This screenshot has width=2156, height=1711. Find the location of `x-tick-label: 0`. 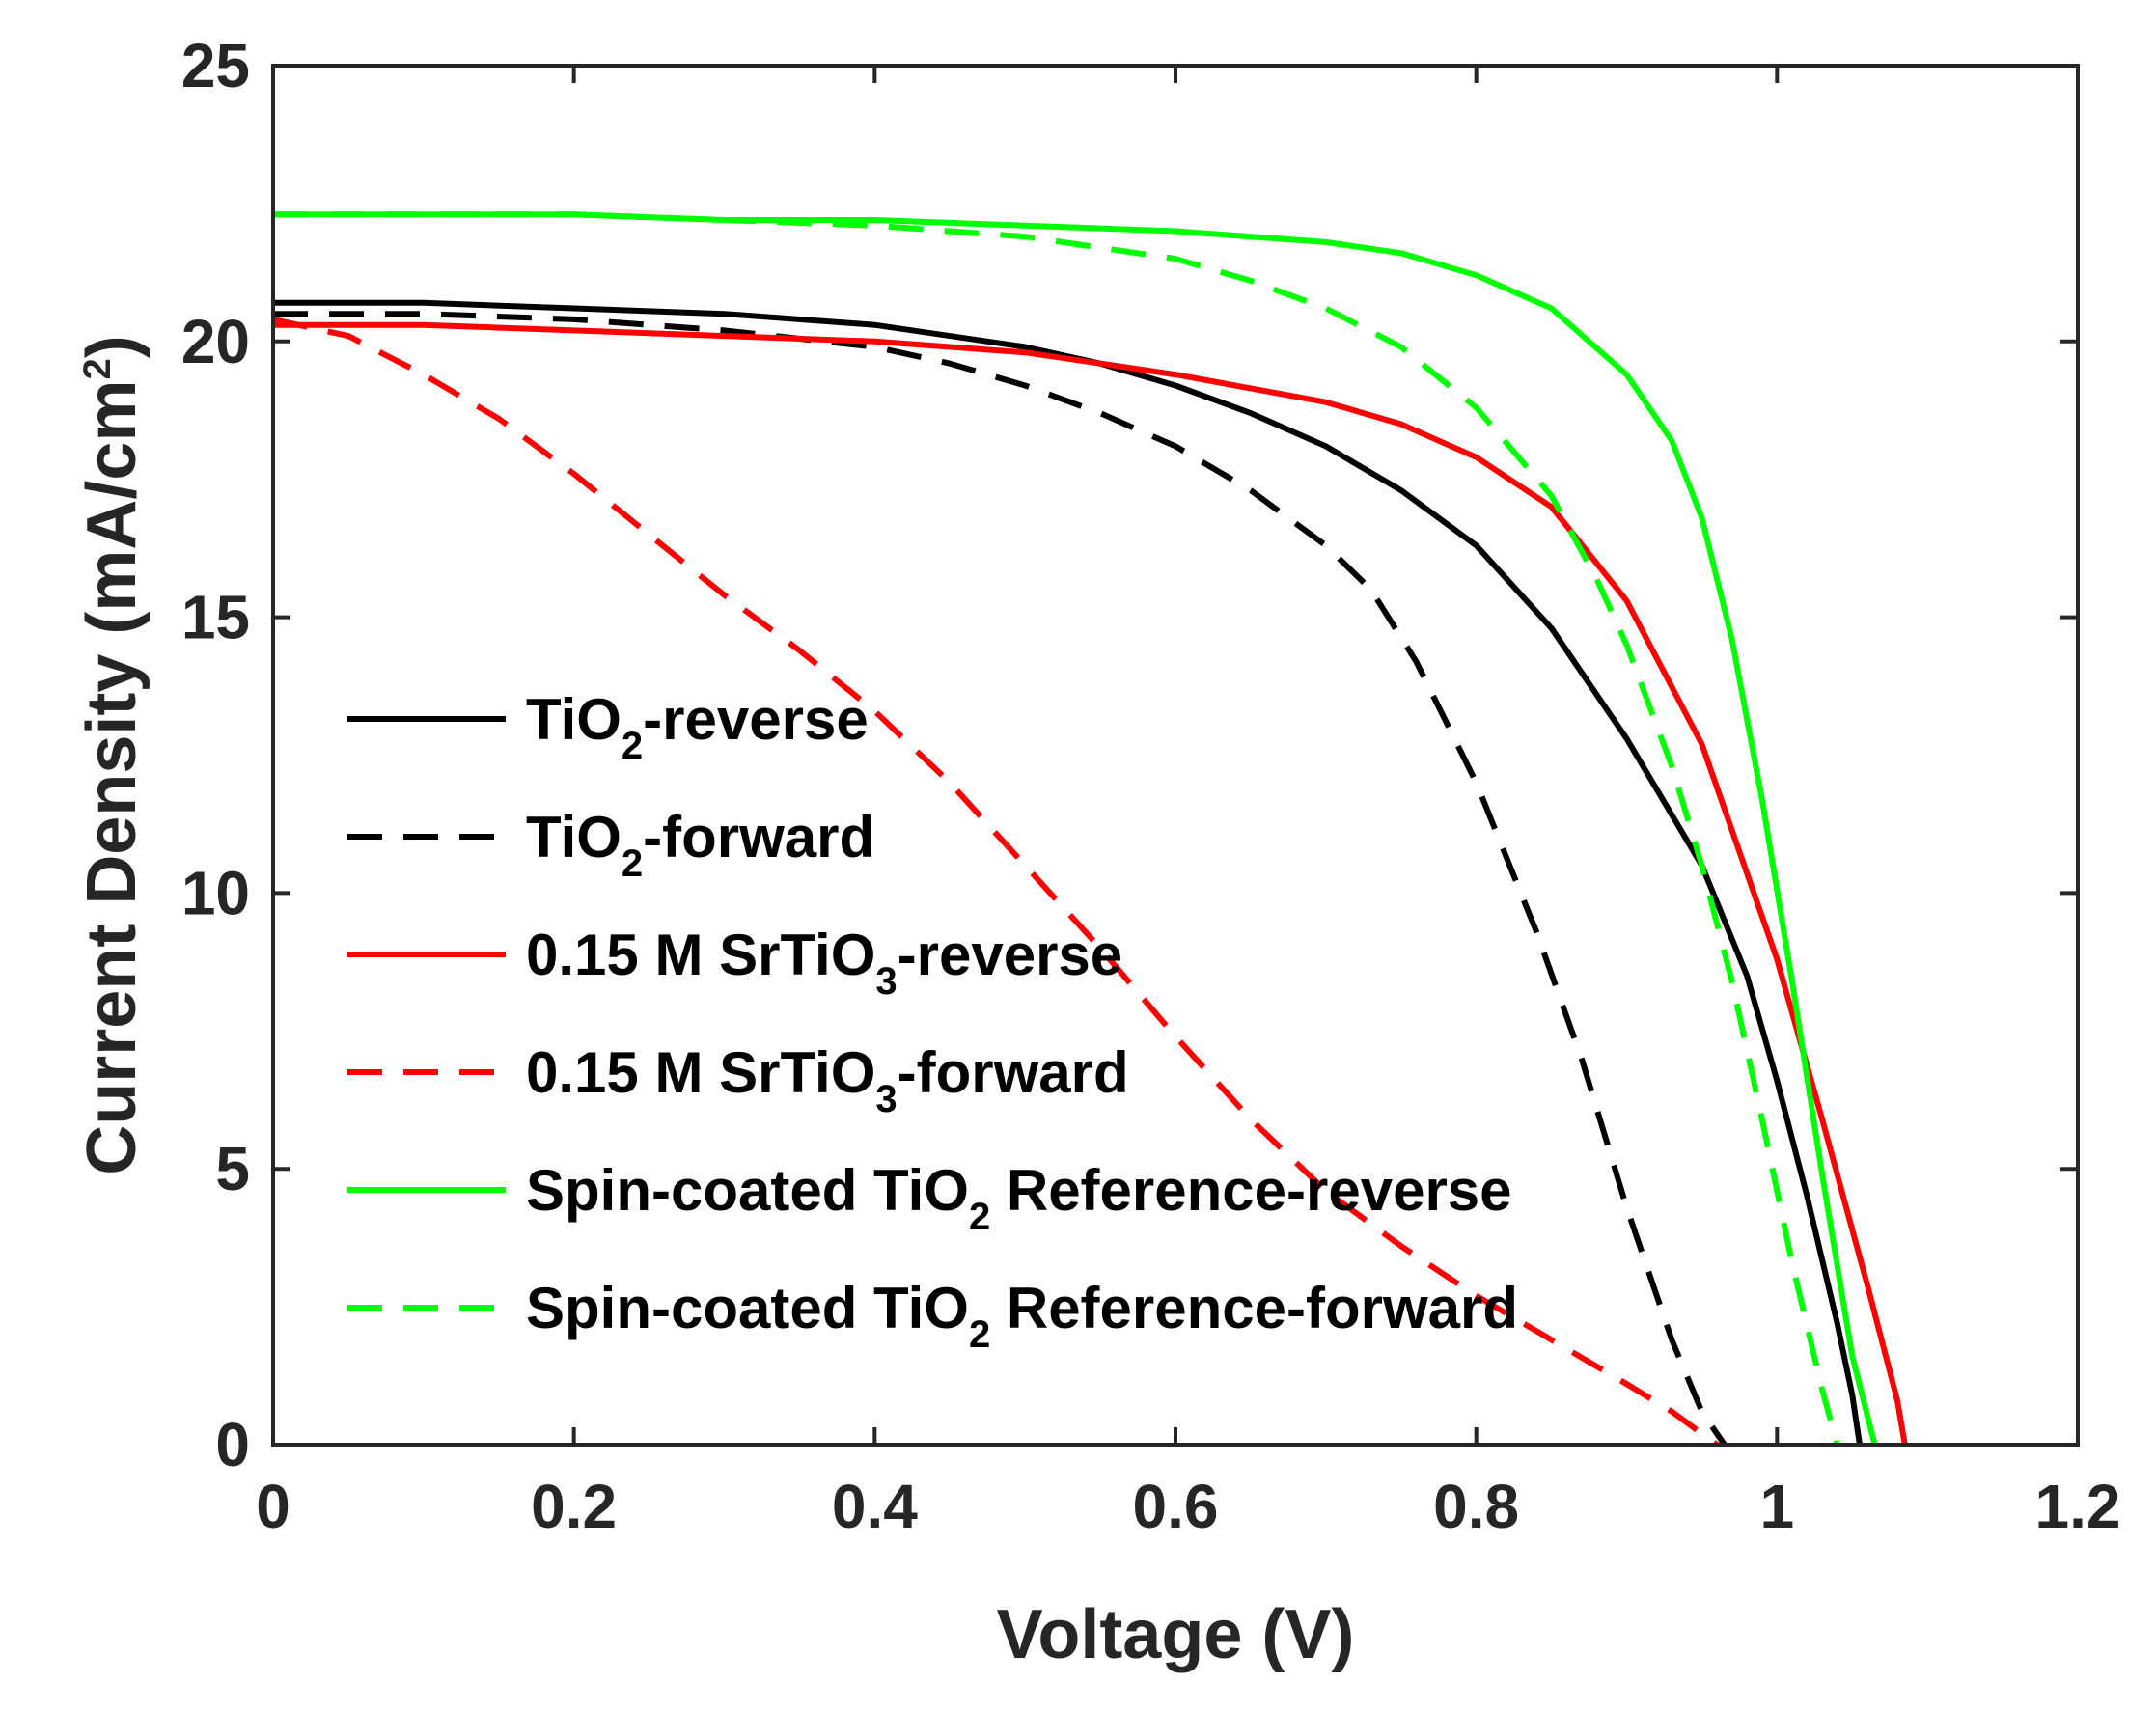

x-tick-label: 0 is located at coordinates (273, 1506).